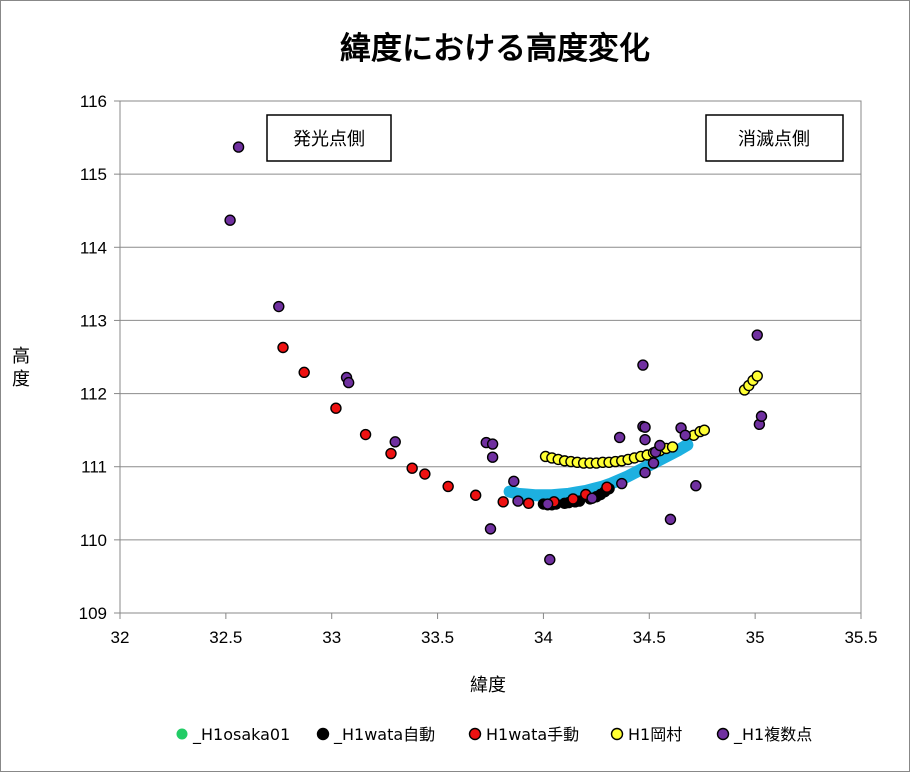  What do you see at coordinates (384, 735) in the screenshot?
I see `legend-label: _H1wata自動` at bounding box center [384, 735].